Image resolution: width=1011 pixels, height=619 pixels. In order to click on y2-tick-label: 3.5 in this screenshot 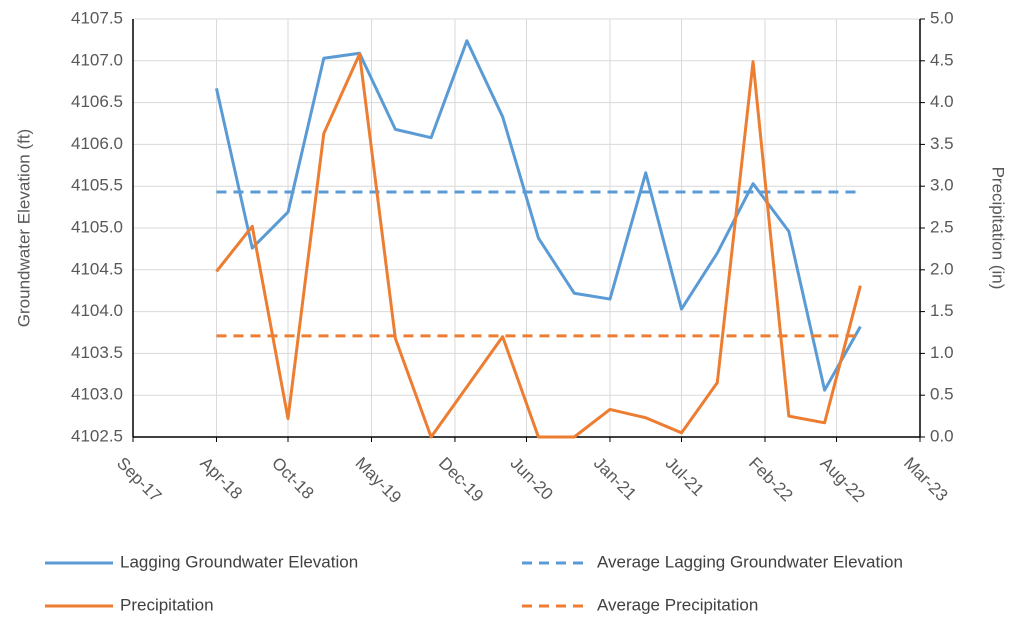, I will do `click(942, 143)`.